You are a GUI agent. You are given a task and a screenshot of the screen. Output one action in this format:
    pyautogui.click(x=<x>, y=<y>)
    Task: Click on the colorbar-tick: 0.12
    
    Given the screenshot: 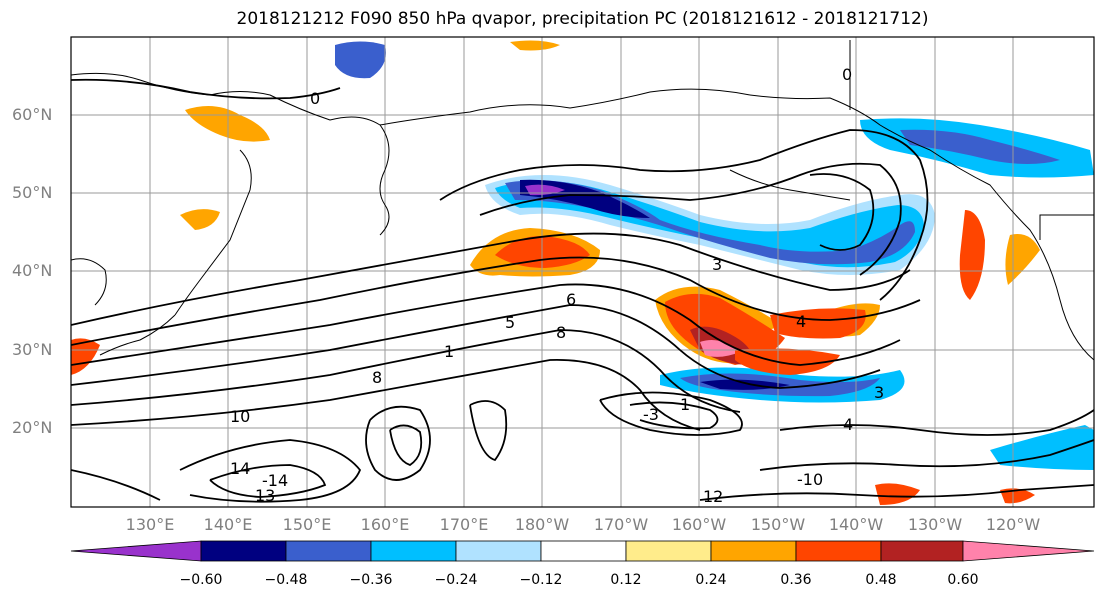 What is the action you would take?
    pyautogui.click(x=626, y=580)
    